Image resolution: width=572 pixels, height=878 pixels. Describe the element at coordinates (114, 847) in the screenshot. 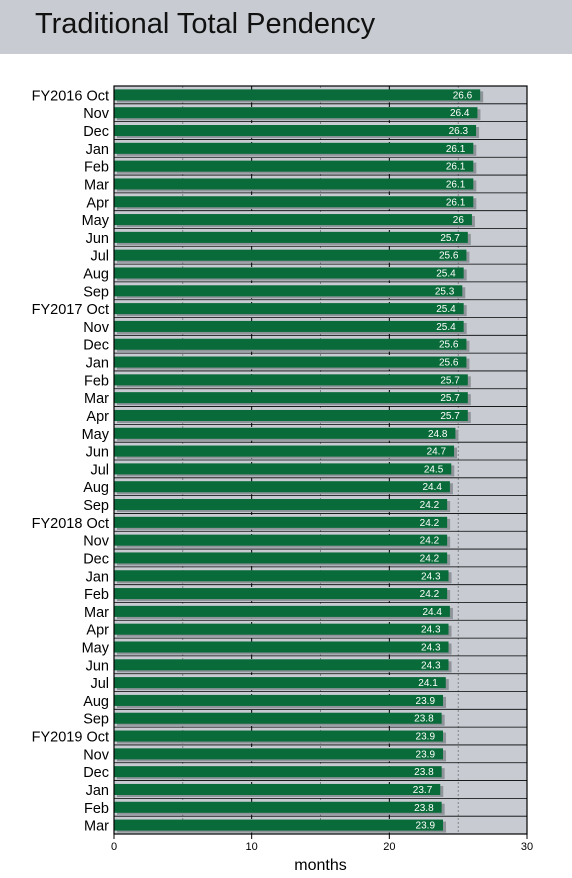

I see `x-tick-label: 0` at that location.